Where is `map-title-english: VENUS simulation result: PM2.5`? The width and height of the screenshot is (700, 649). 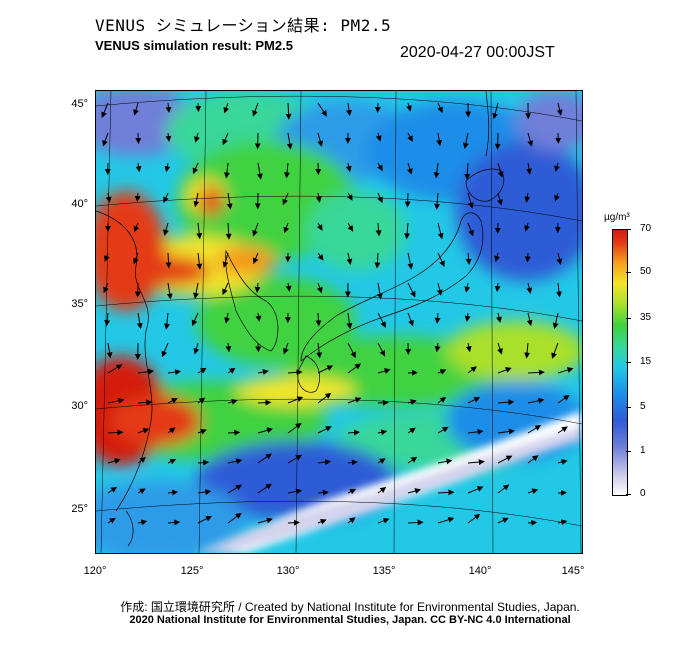 map-title-english: VENUS simulation result: PM2.5 is located at coordinates (194, 45).